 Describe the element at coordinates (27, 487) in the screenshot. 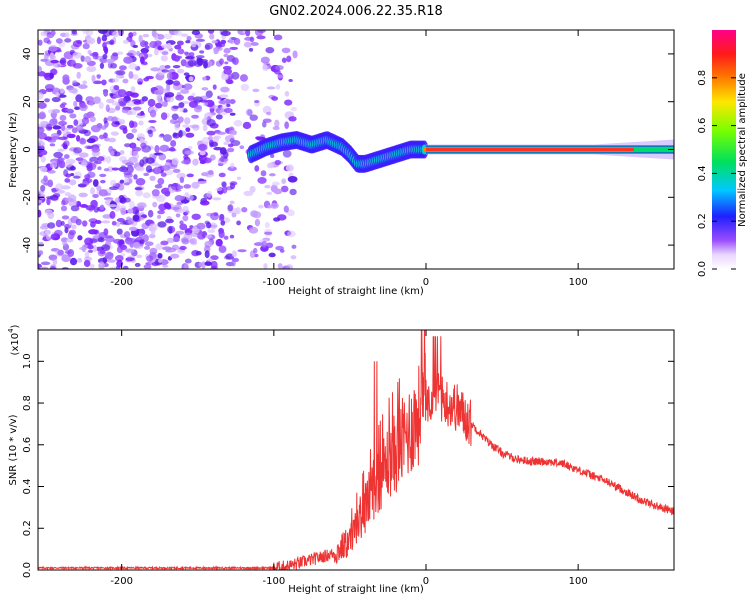

I see `snr-y-tick-label-2: 0.4` at that location.